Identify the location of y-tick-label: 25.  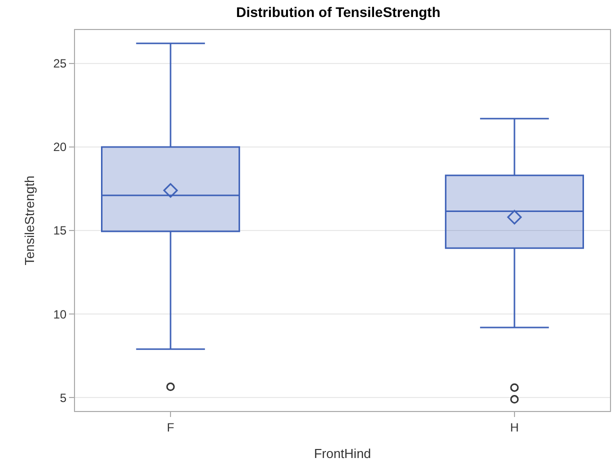
(60, 63).